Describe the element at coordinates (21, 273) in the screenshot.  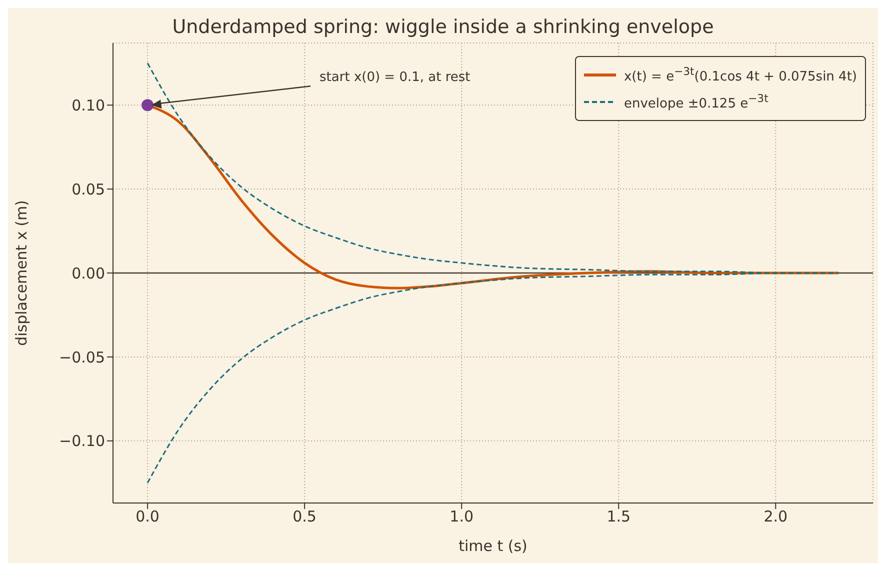
I see `y-axis-title: displacement x (m)` at that location.